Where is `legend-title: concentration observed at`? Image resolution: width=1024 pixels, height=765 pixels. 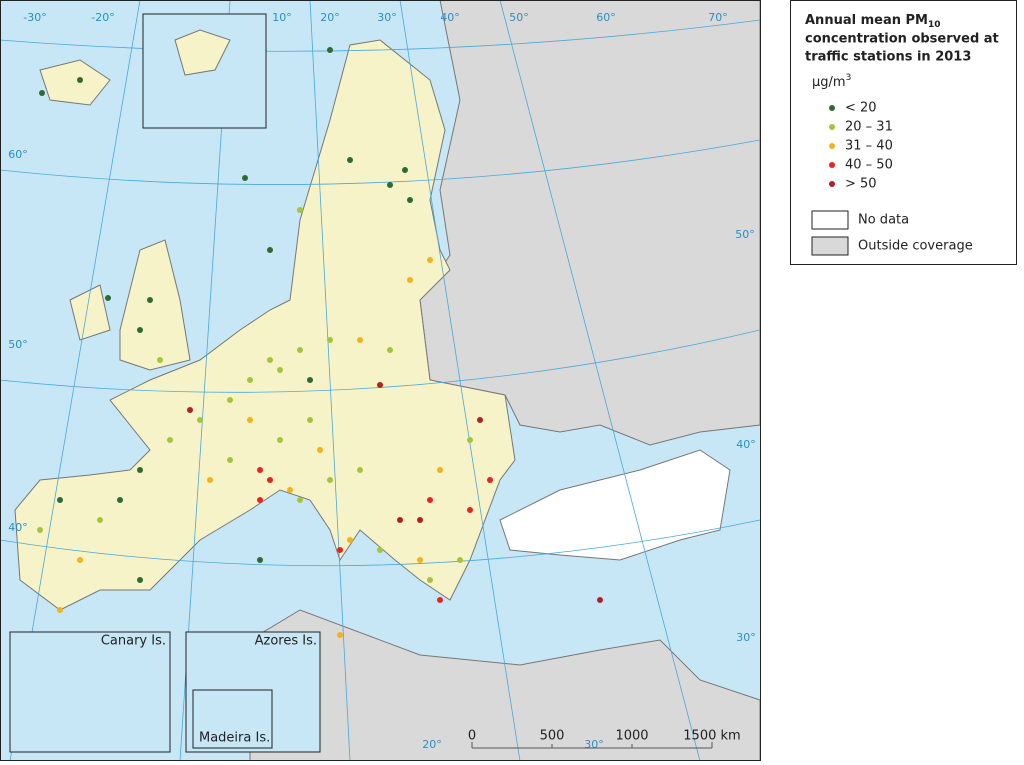
legend-title: concentration observed at is located at coordinates (902, 39).